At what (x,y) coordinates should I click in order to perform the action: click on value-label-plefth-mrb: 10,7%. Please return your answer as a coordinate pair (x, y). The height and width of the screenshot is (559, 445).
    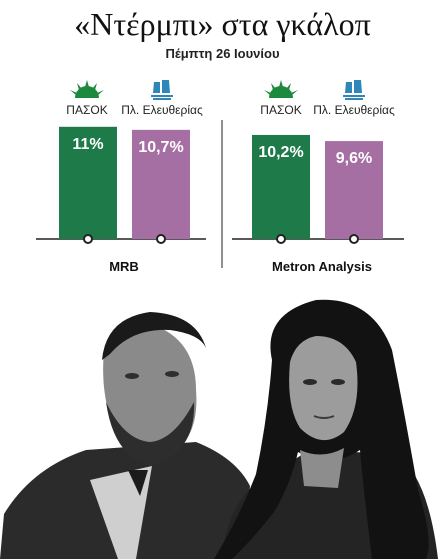
    Looking at the image, I should click on (160, 147).